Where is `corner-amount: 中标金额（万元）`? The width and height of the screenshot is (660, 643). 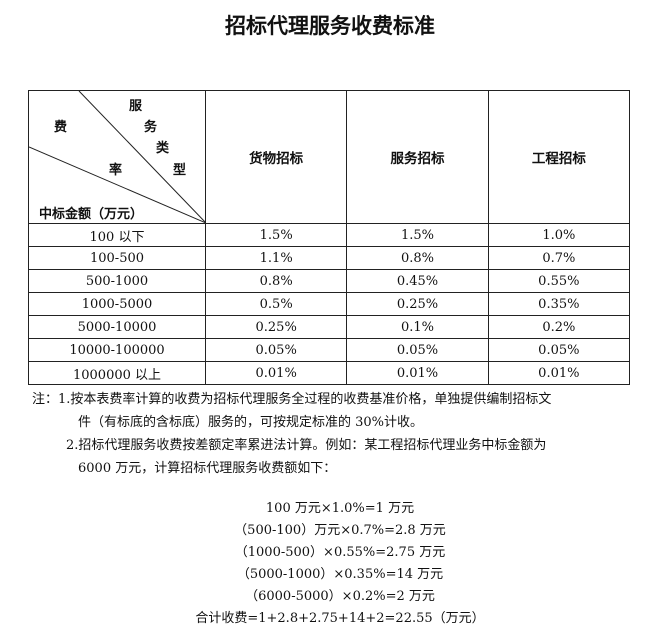 corner-amount: 中标金额（万元） is located at coordinates (91, 214).